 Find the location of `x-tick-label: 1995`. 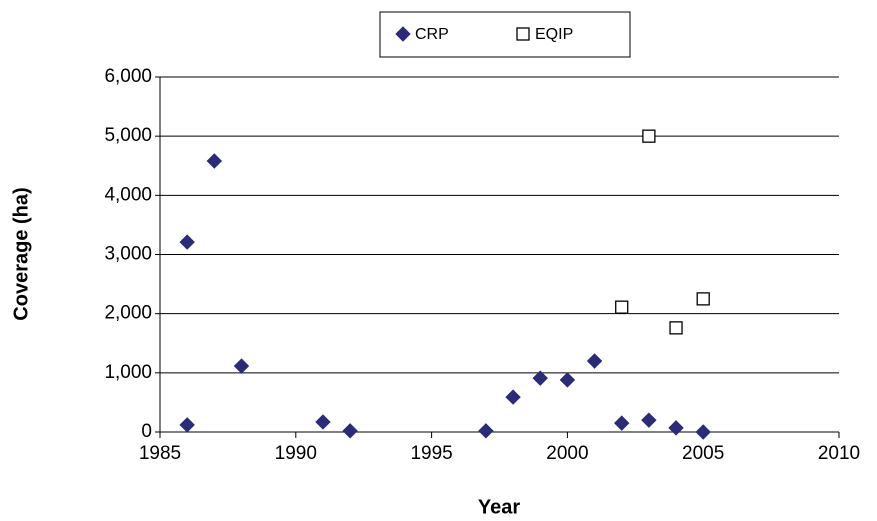

x-tick-label: 1995 is located at coordinates (431, 453).